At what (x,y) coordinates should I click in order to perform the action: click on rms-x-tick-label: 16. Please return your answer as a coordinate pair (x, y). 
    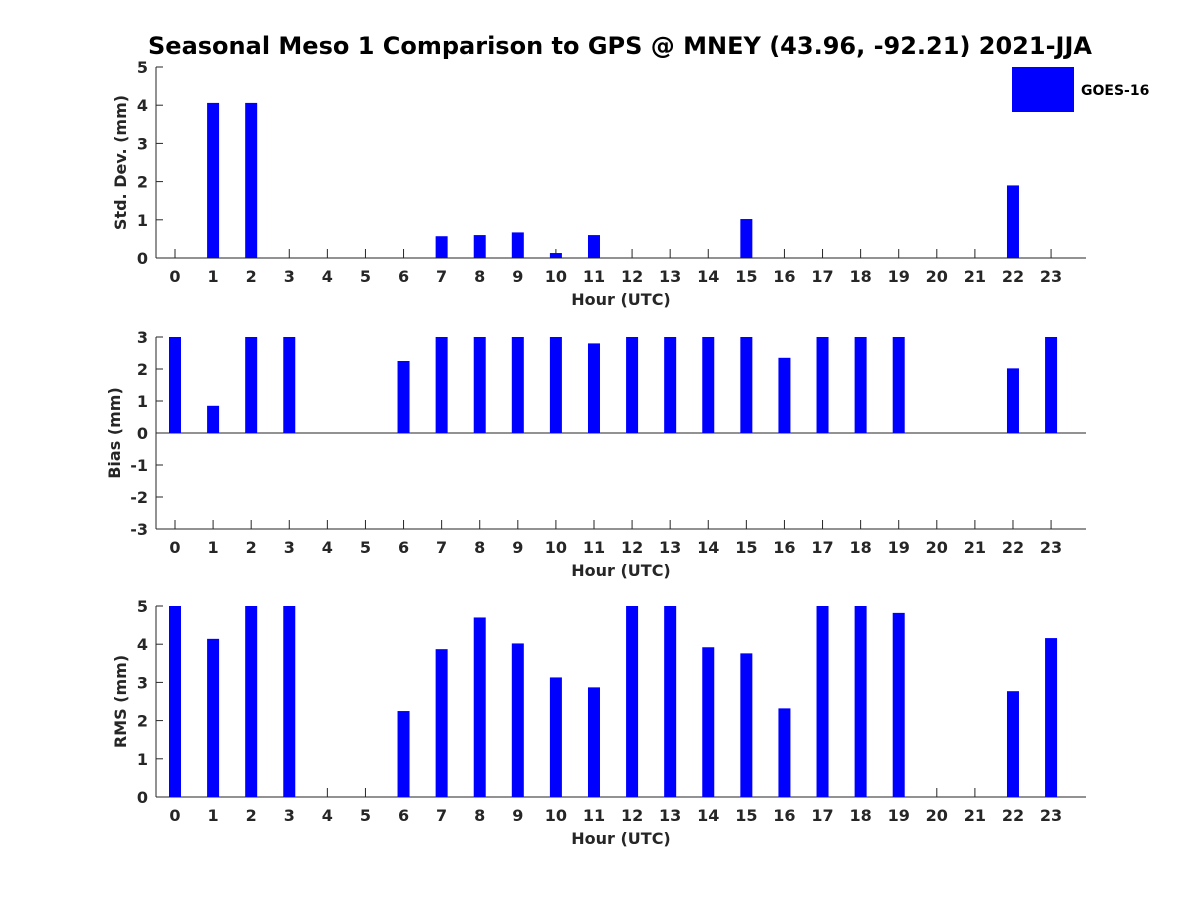
    Looking at the image, I should click on (784, 815).